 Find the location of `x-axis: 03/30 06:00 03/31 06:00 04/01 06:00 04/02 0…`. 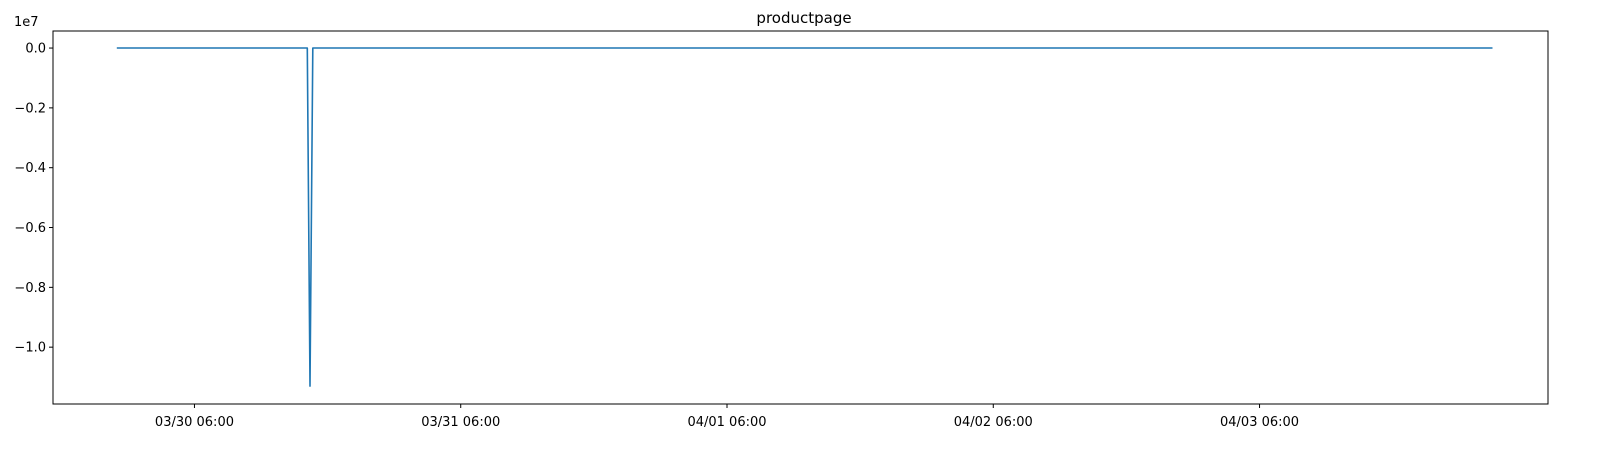

x-axis: 03/30 06:00 03/31 06:00 04/01 06:00 04/02 0… is located at coordinates (727, 417).